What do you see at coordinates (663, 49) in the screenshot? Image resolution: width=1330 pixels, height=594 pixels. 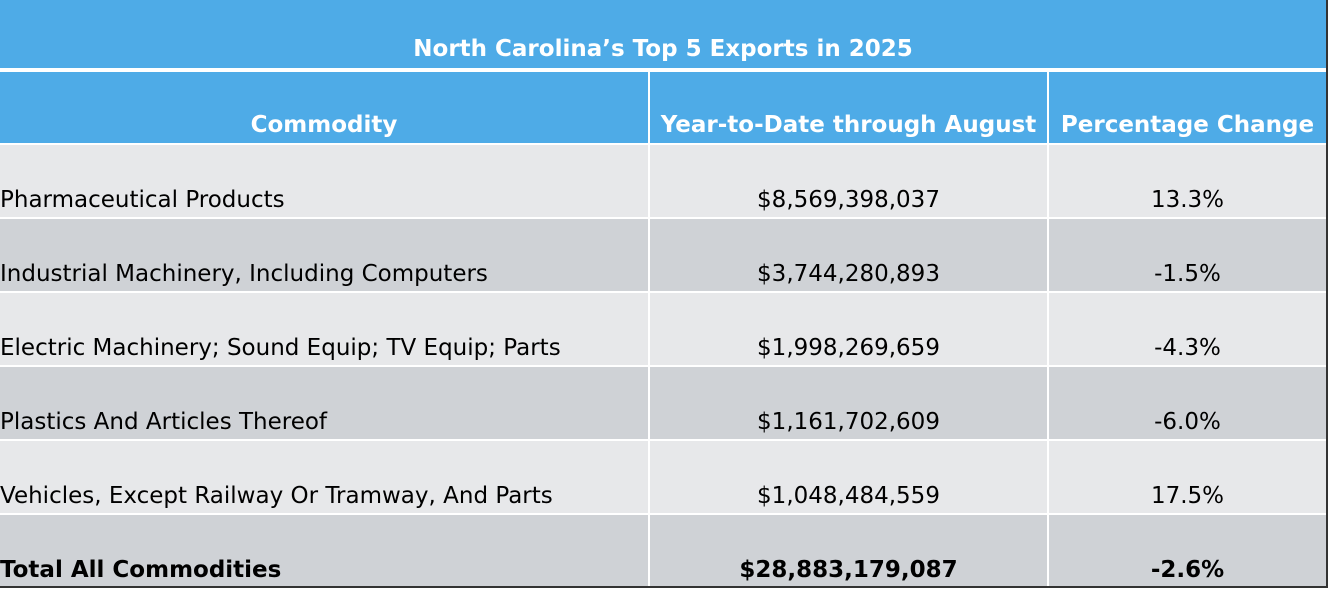 I see `table-title: North Carolina’s Top 5 Exports in 2025` at bounding box center [663, 49].